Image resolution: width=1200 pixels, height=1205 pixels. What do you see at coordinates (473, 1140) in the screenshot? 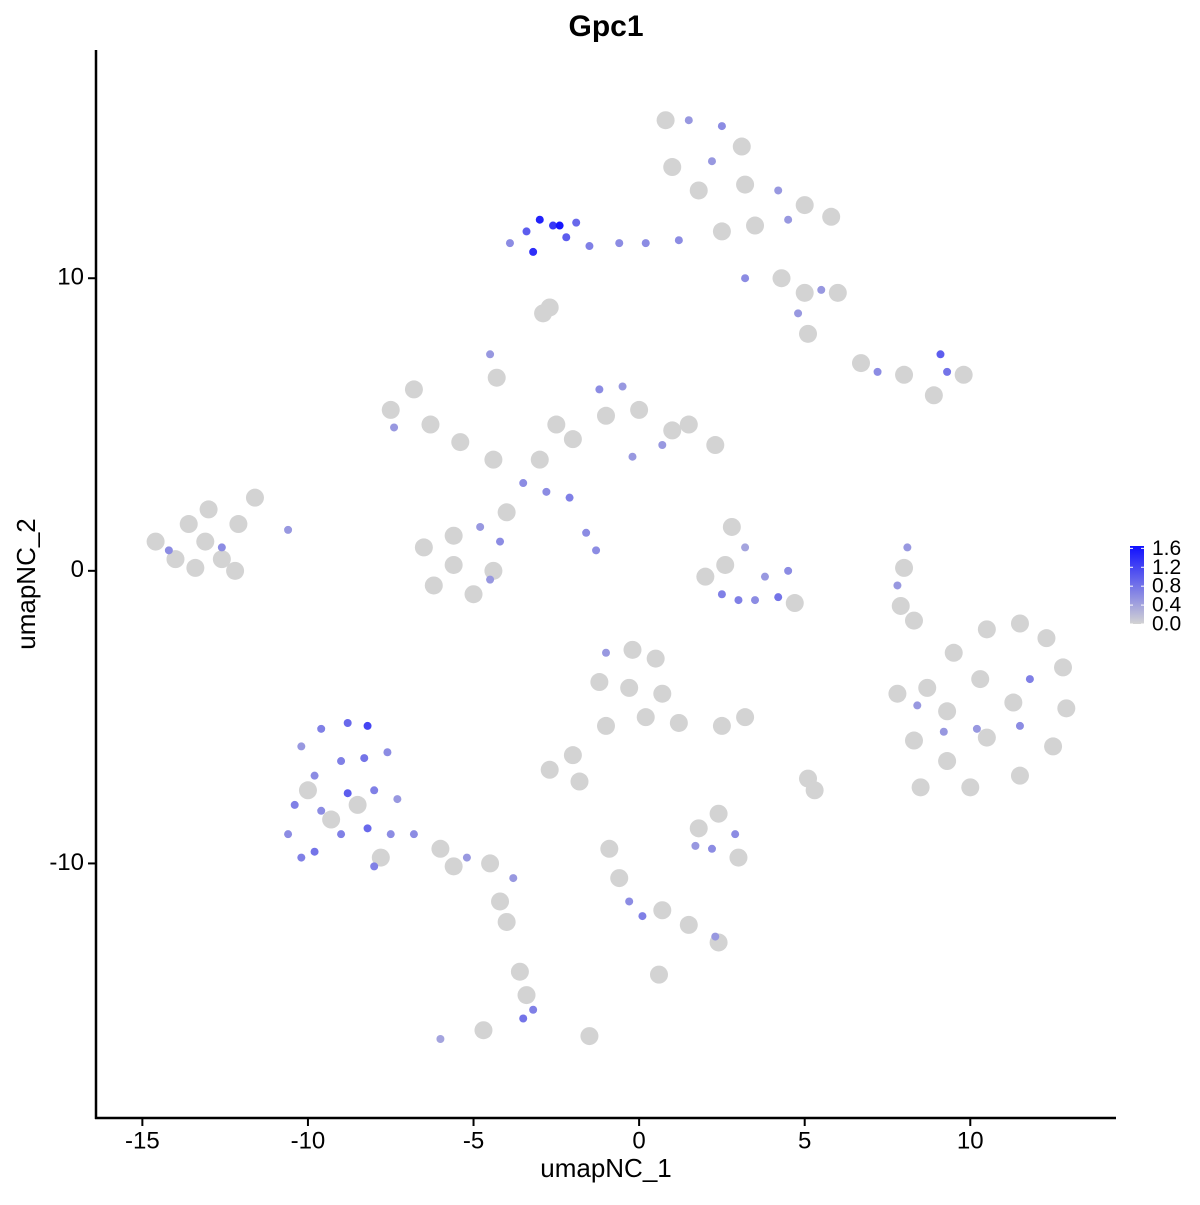
I see `x-tick-label: -5` at bounding box center [473, 1140].